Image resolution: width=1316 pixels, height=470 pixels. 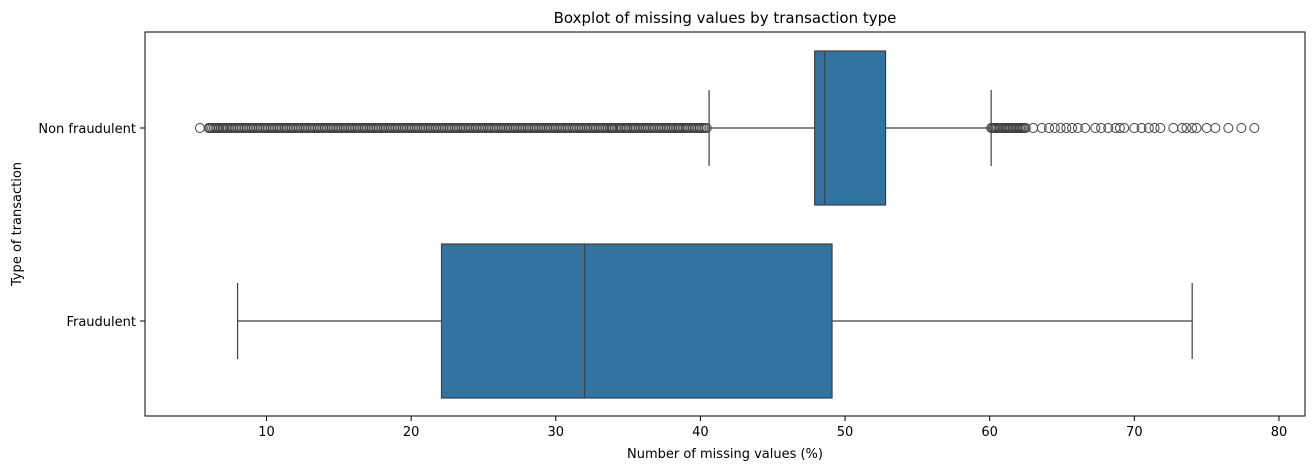 I want to click on x-tick-label: 80, so click(x=1279, y=432).